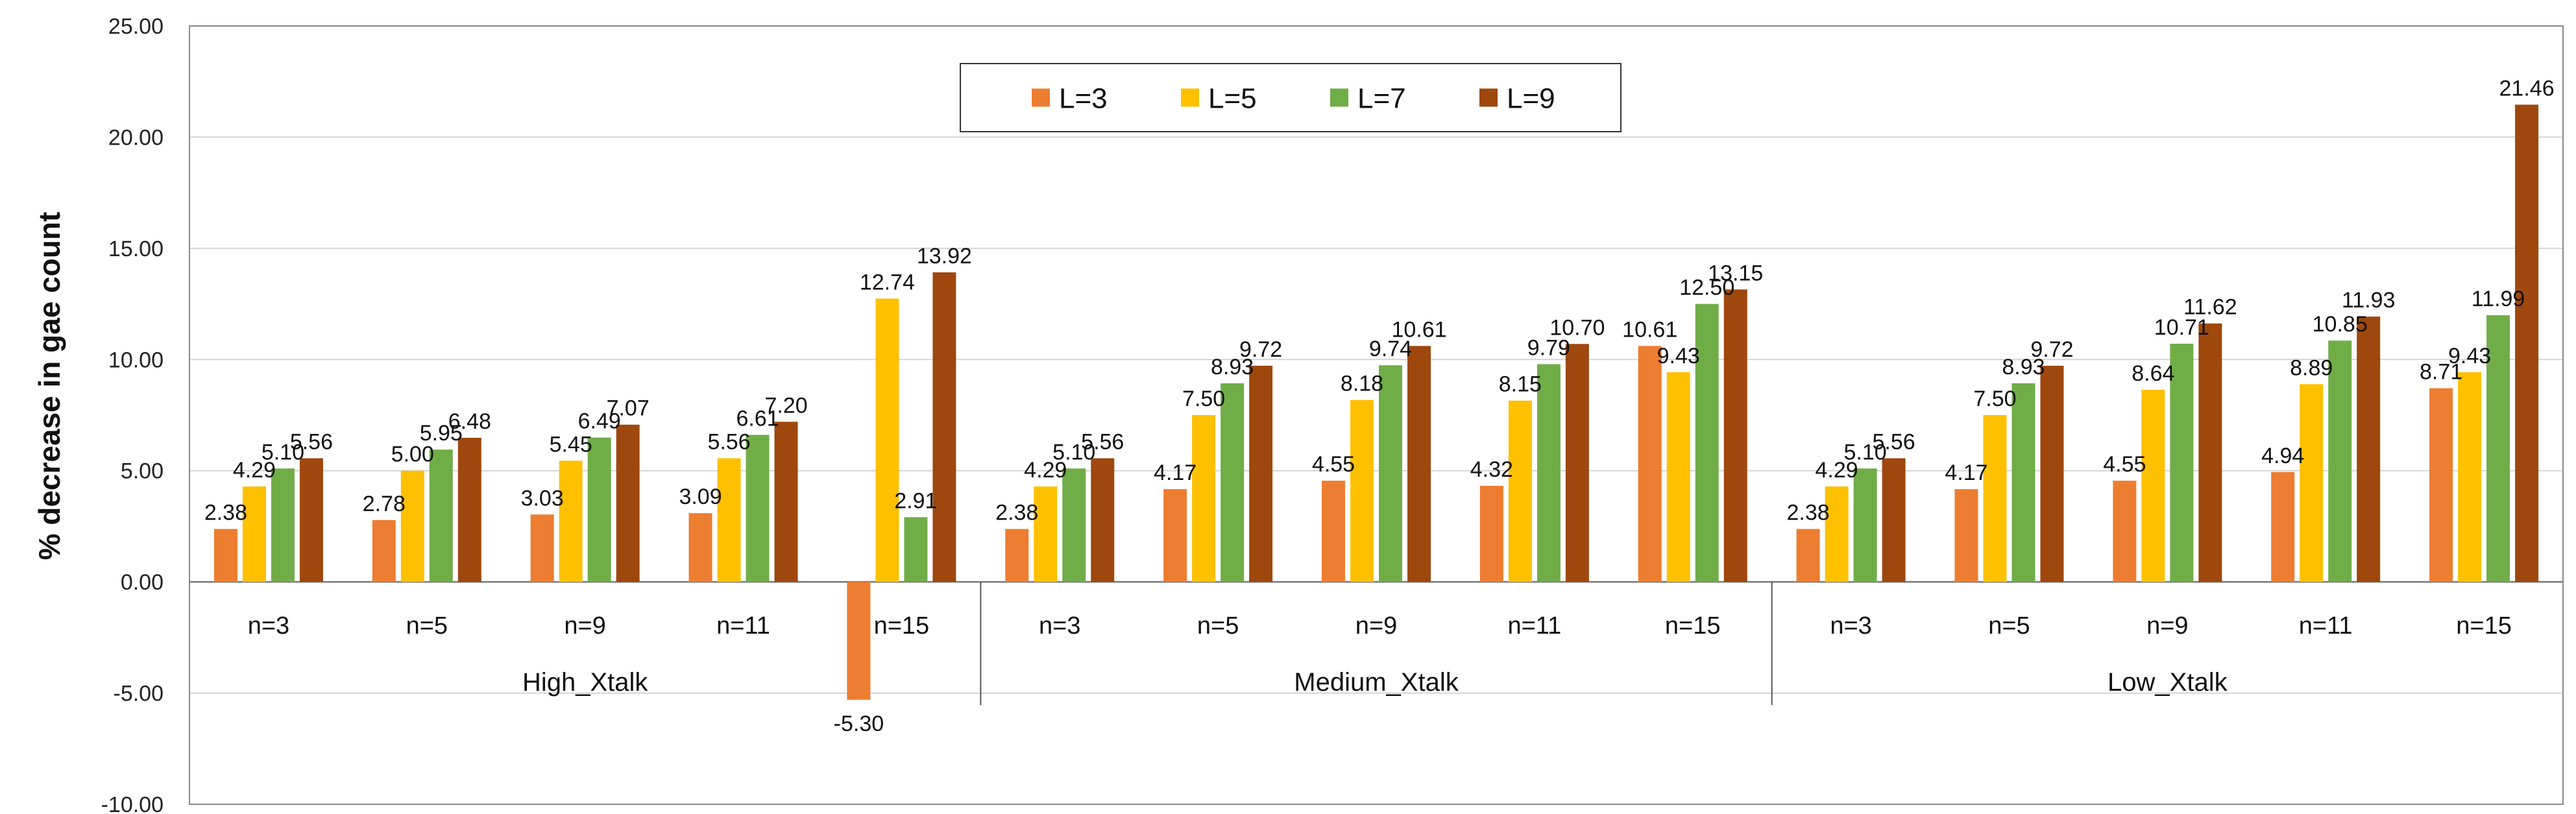  Describe the element at coordinates (136, 26) in the screenshot. I see `y-tick-label: 25.00` at that location.